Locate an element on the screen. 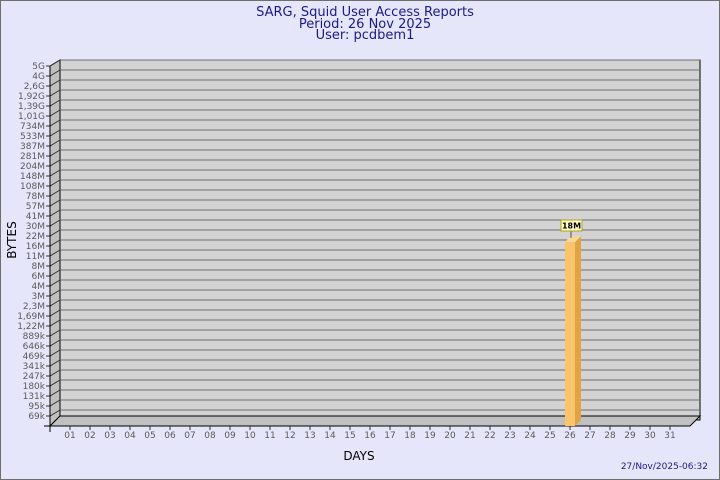 Image resolution: width=720 pixels, height=480 pixels. y-tick-label: 1,39G is located at coordinates (31, 107).